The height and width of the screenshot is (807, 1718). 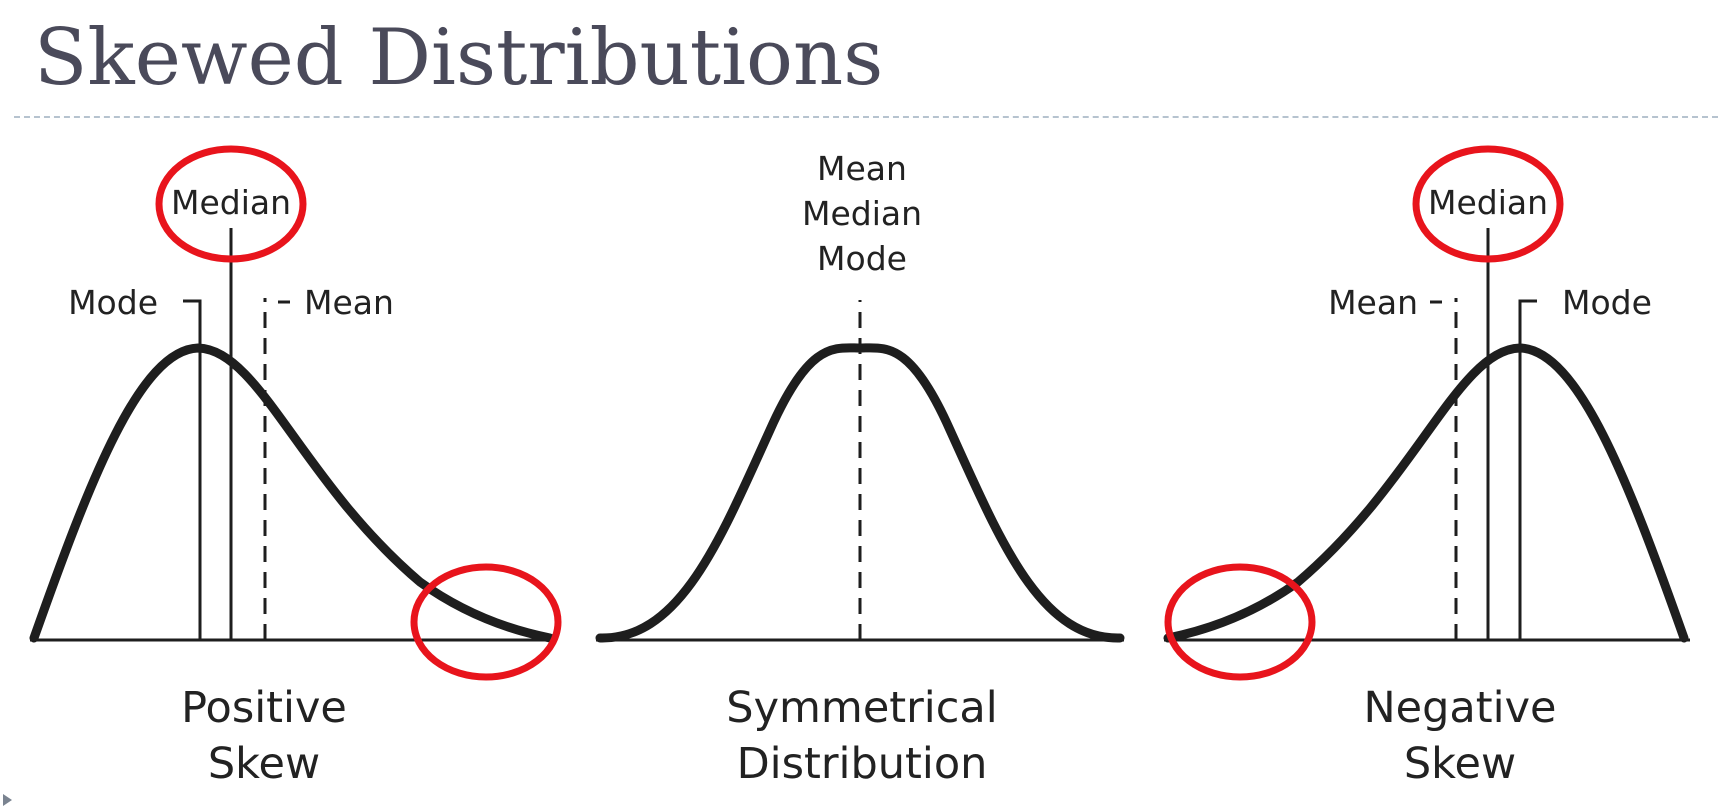 I want to click on title-divider, so click(x=866, y=117).